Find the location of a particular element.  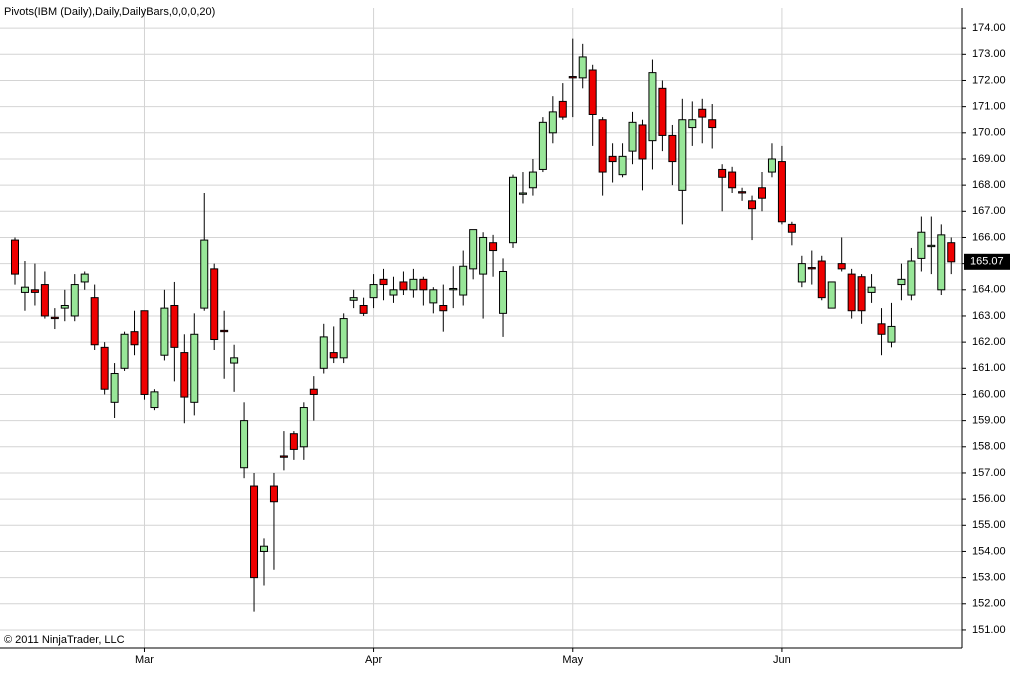

y-tick-label: 164.00 is located at coordinates (989, 290).